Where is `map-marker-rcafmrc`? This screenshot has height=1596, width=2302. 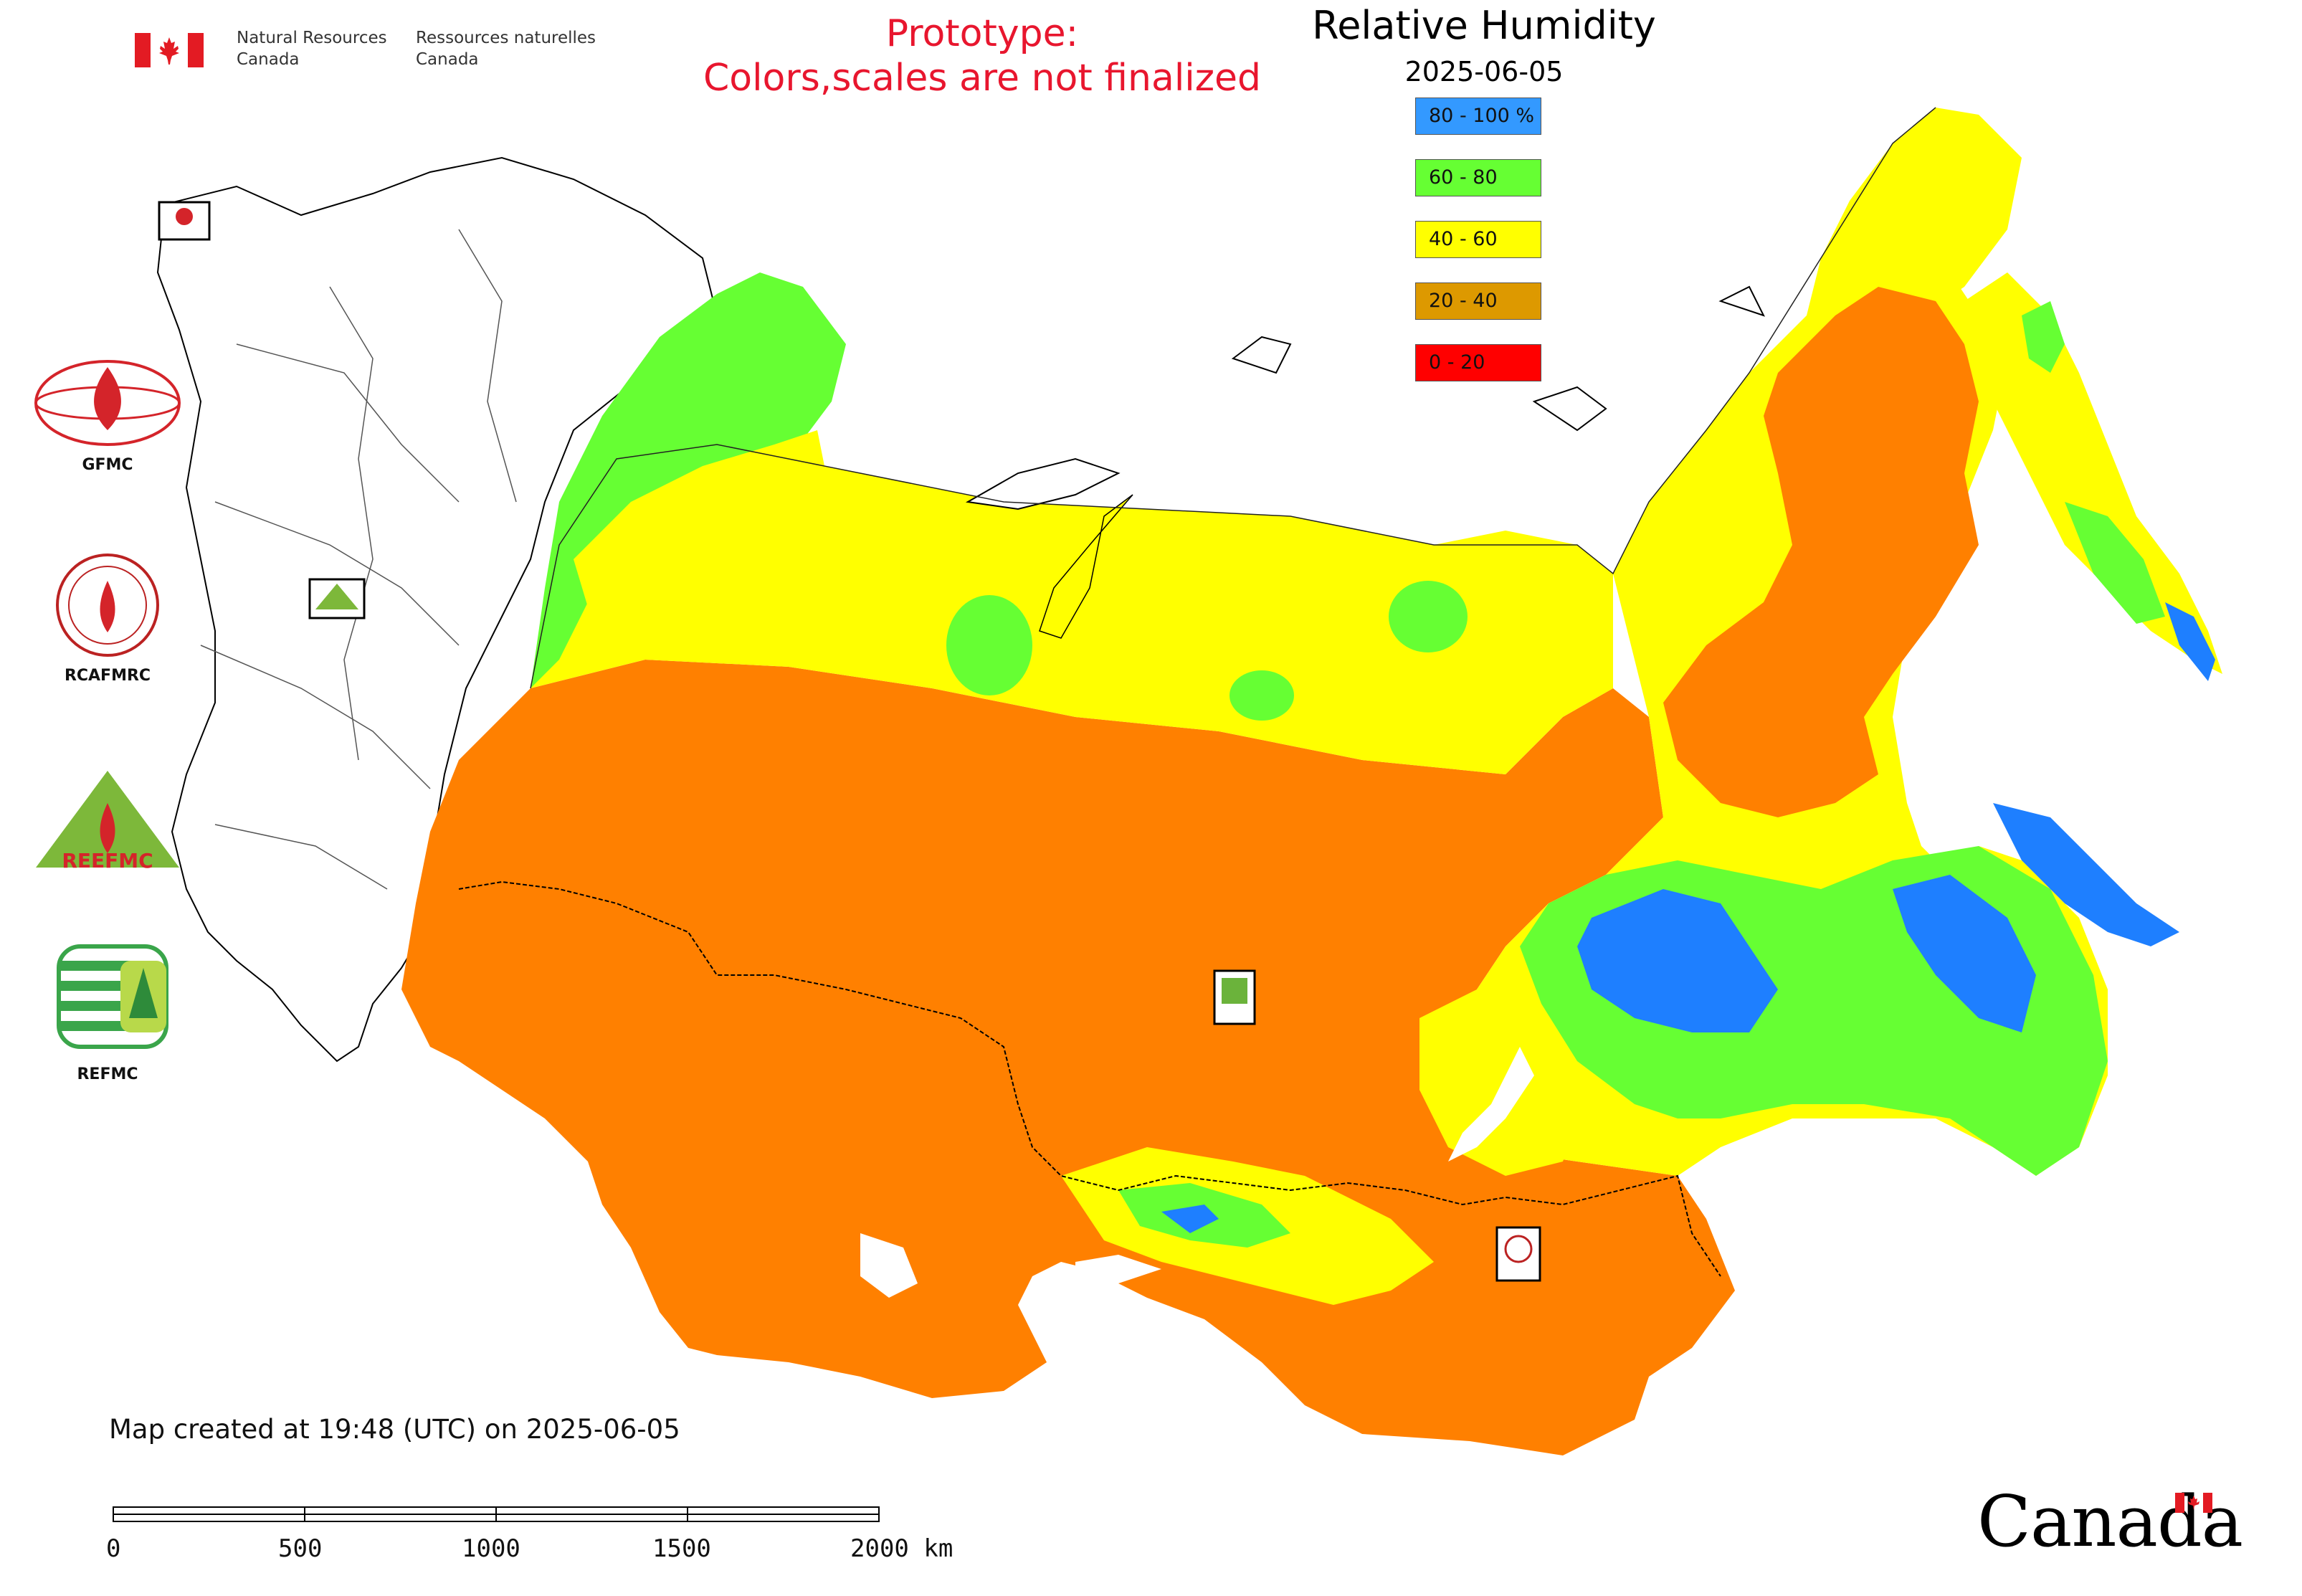
map-marker-rcafmrc is located at coordinates (1518, 1254).